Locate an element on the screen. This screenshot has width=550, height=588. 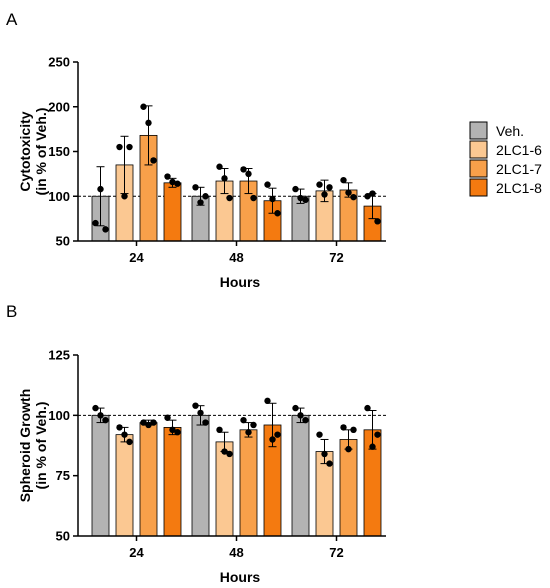
y-tick-label: 200 is located at coordinates (59, 106).